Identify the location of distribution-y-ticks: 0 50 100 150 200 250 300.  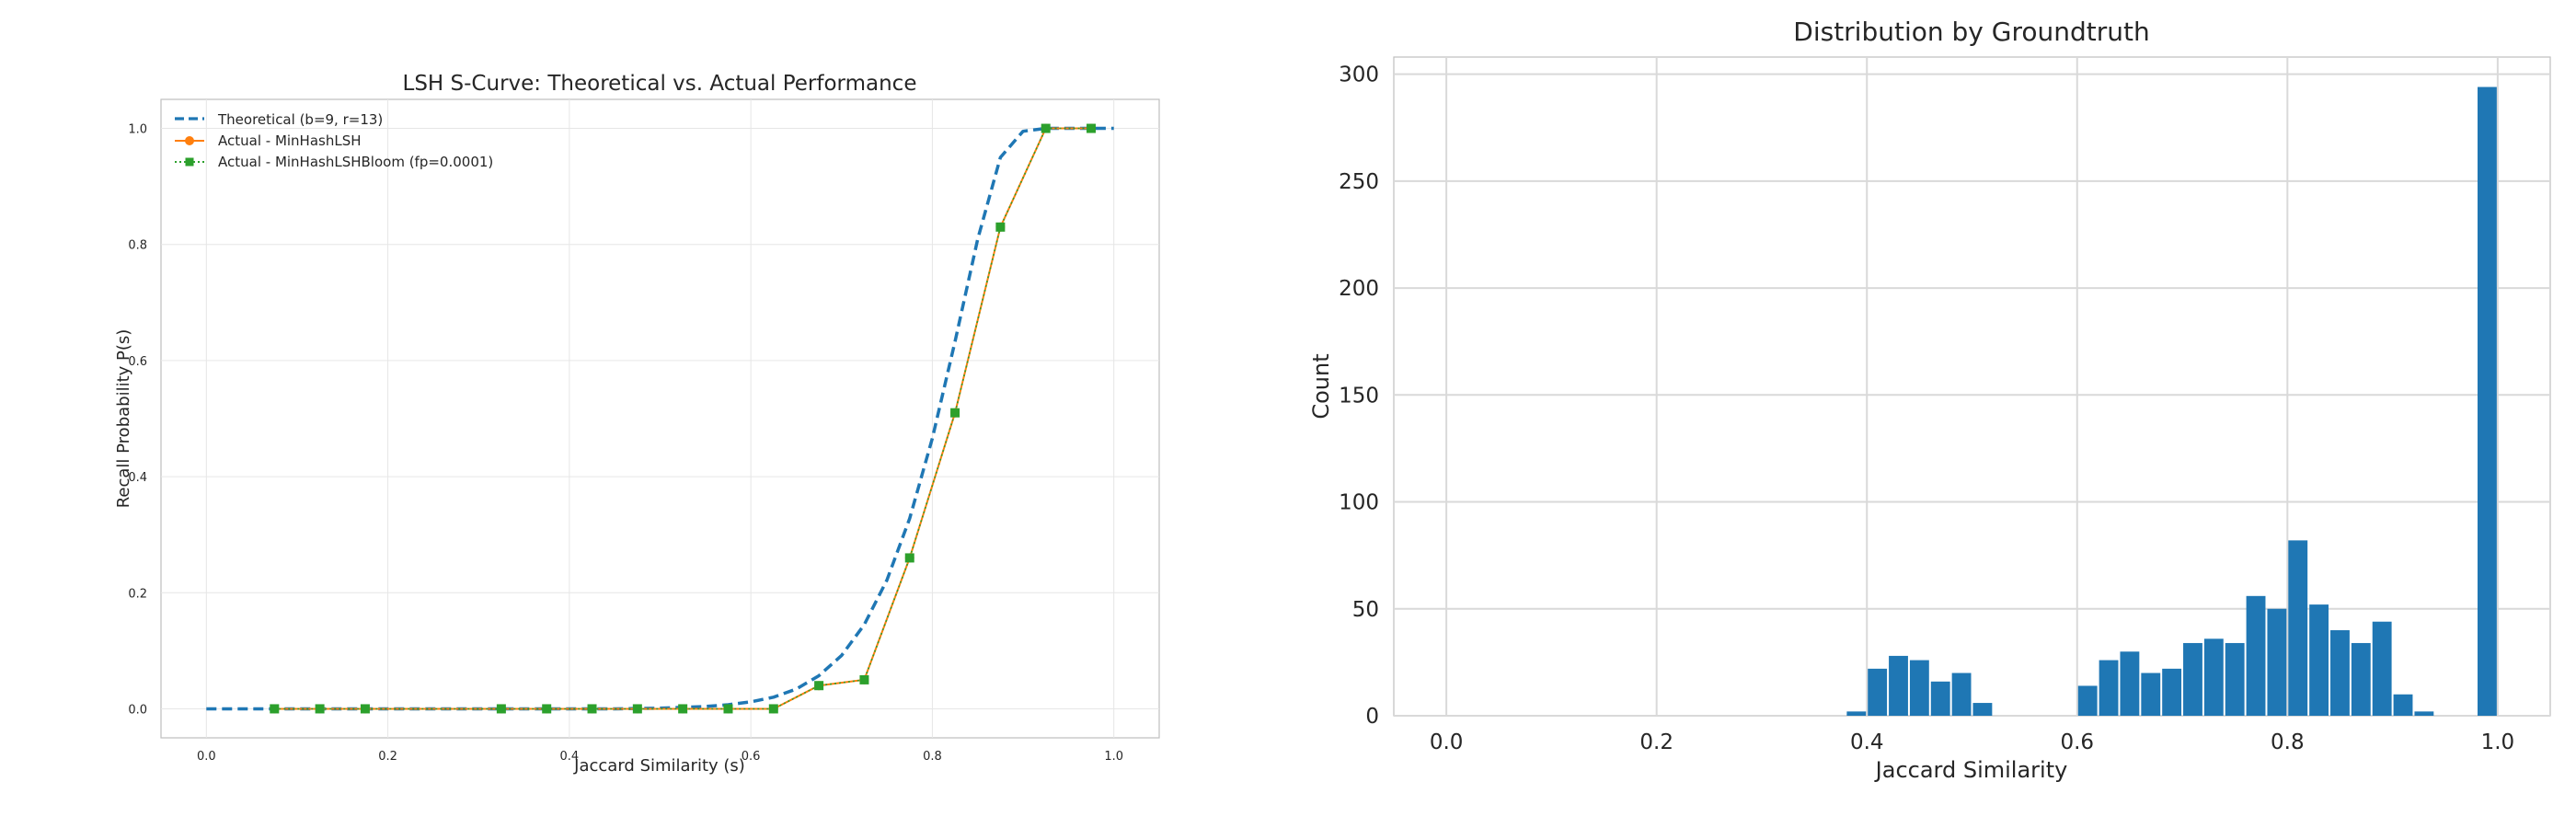
(1359, 396).